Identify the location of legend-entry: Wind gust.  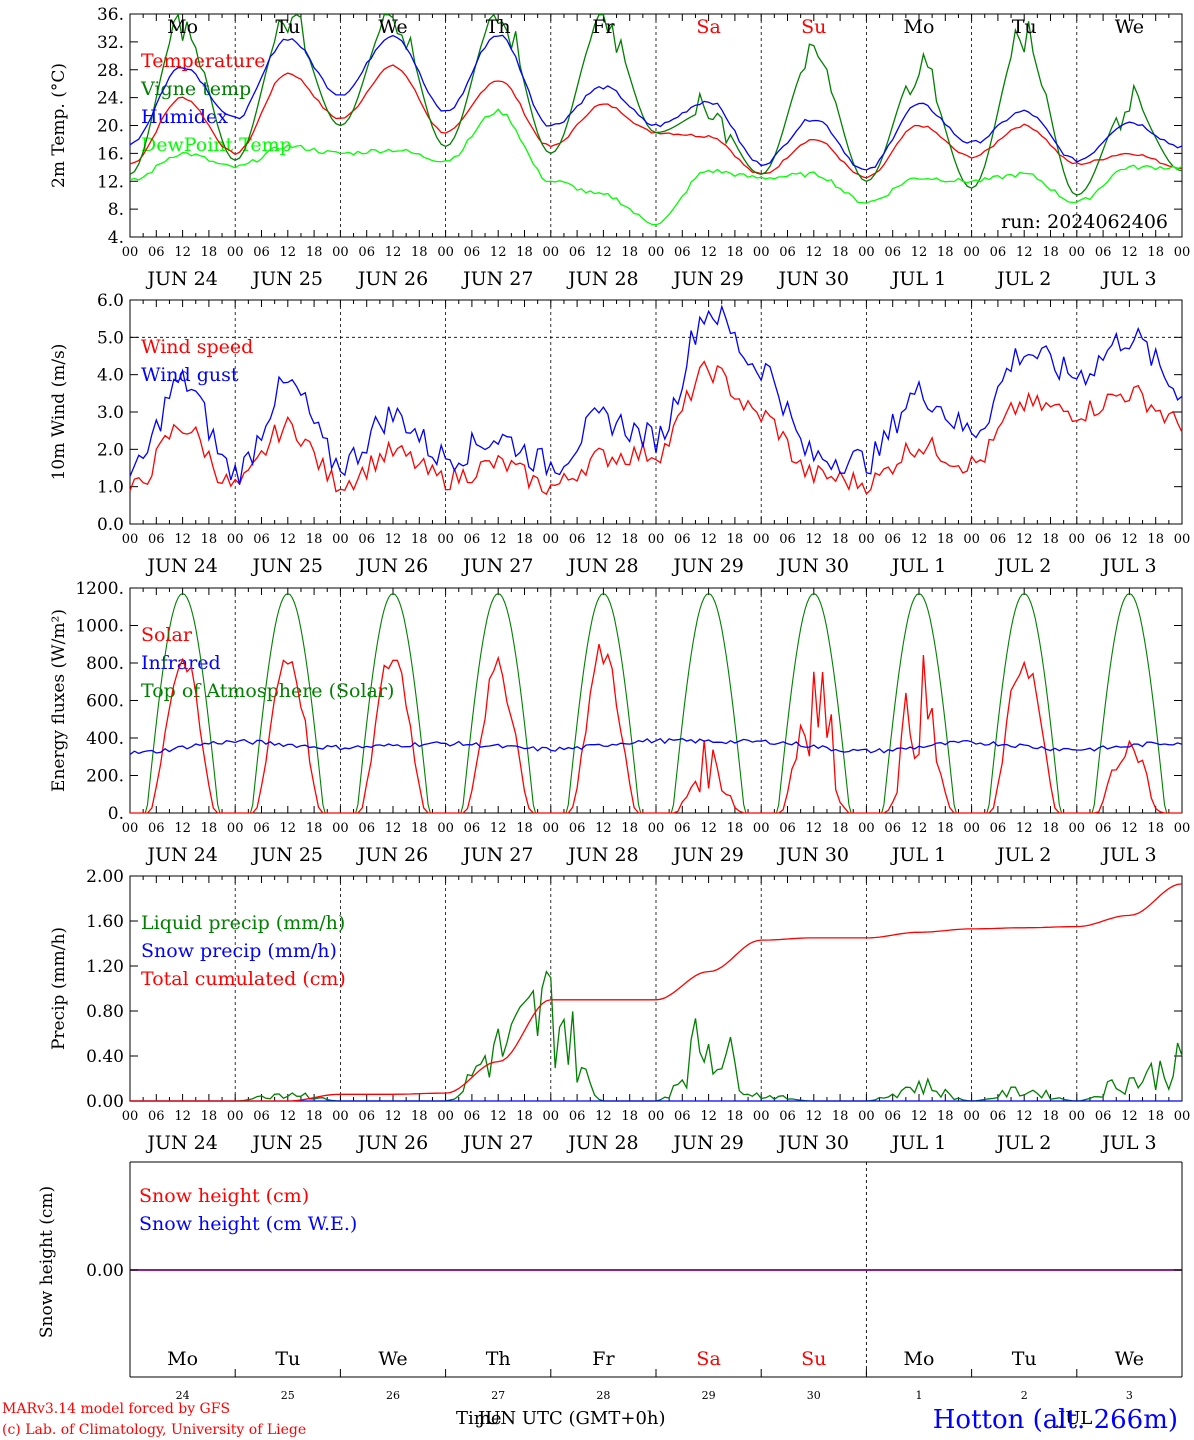
(190, 375).